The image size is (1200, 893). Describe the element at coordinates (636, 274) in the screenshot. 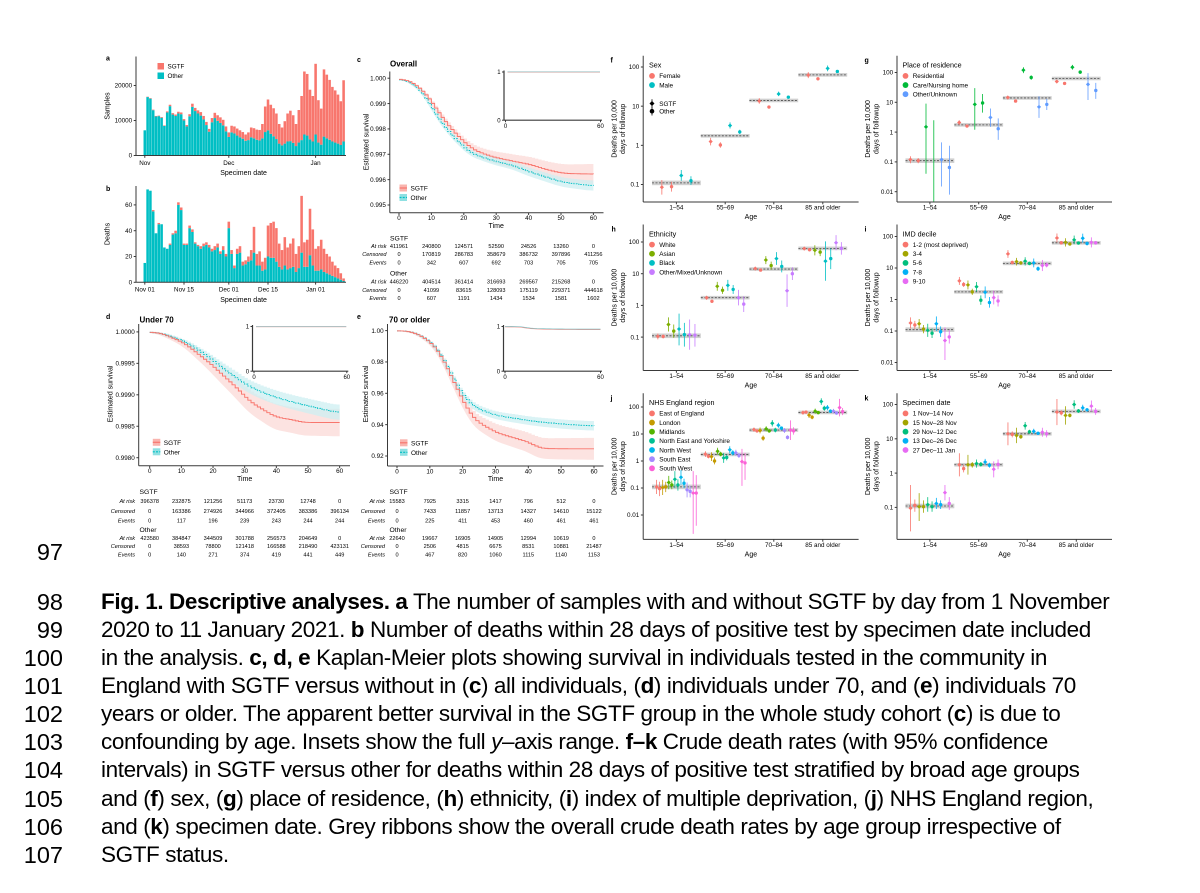

I see `svg-text: 10` at that location.